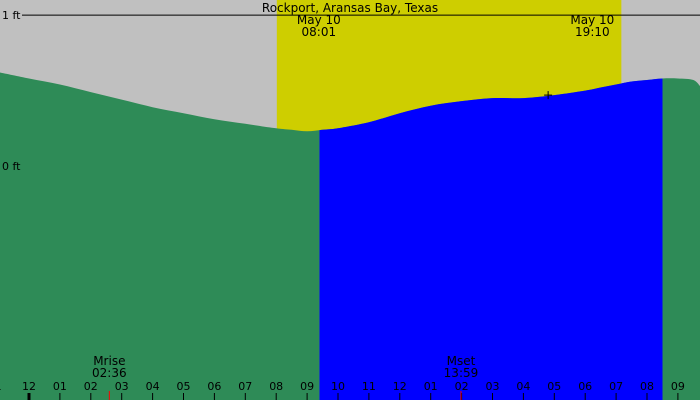  Describe the element at coordinates (109, 373) in the screenshot. I see `moonrise-time: 02:36` at that location.